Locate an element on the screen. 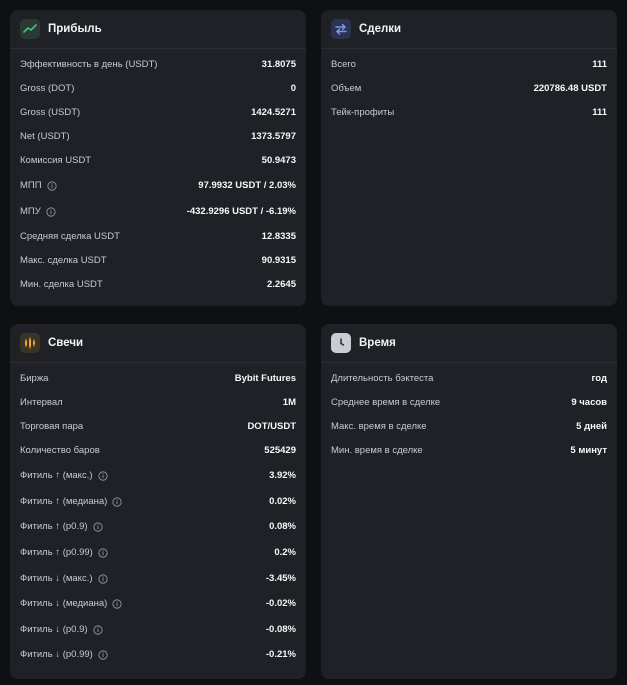  profit-row: Эффективность в день (USDT) 31.8075 is located at coordinates (158, 65).